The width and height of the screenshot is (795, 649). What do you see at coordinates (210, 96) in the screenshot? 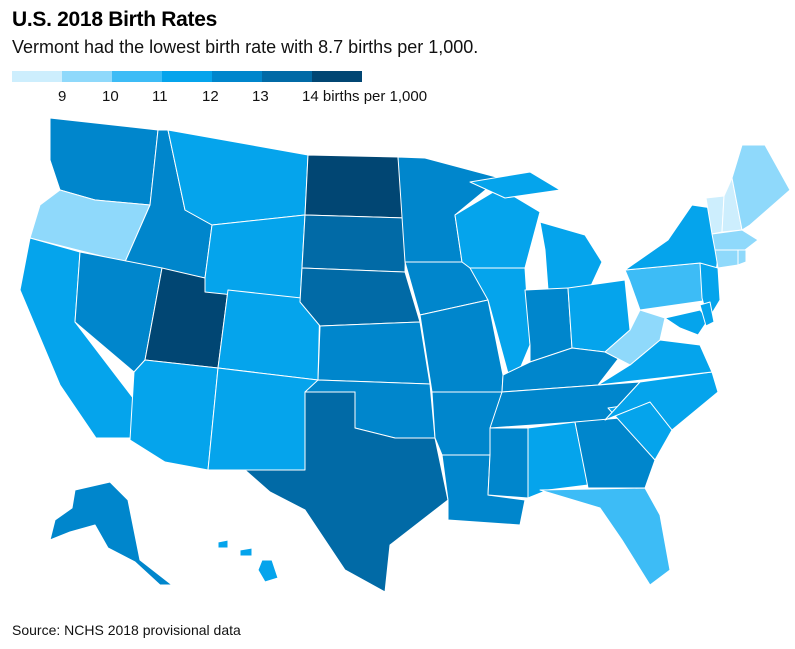
I see `legend-label-12: 12` at bounding box center [210, 96].